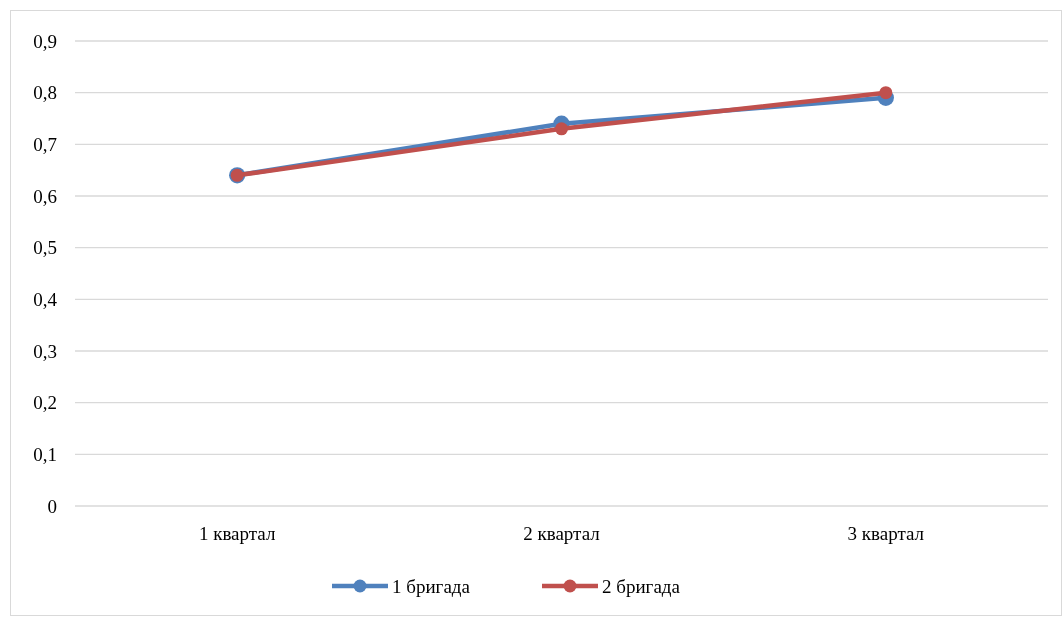 Image resolution: width=1064 pixels, height=617 pixels. I want to click on y-tick-label: 0, so click(52, 506).